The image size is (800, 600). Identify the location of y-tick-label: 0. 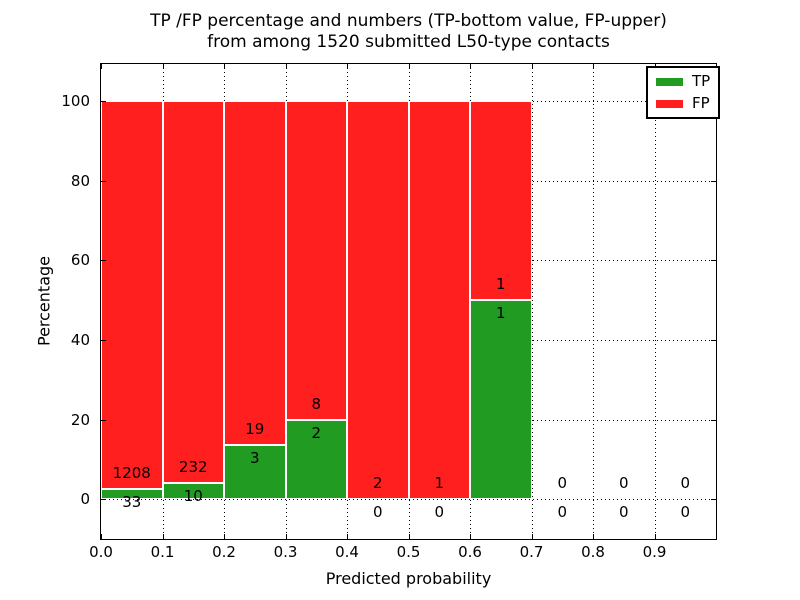
(85, 499).